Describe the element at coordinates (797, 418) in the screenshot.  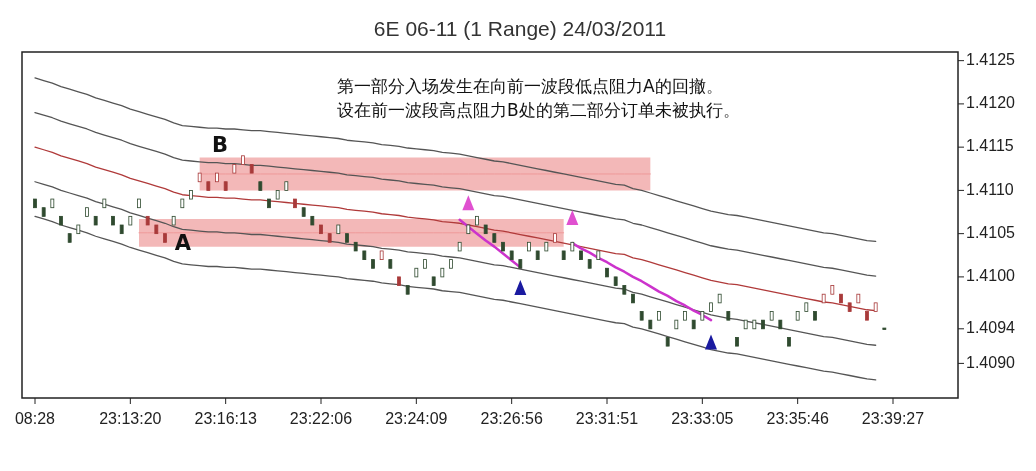
I see `x-tick-label: 23:35:46` at that location.